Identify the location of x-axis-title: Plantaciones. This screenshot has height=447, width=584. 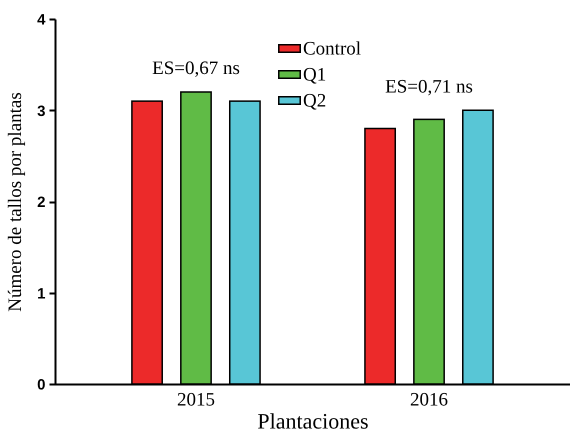
(313, 421).